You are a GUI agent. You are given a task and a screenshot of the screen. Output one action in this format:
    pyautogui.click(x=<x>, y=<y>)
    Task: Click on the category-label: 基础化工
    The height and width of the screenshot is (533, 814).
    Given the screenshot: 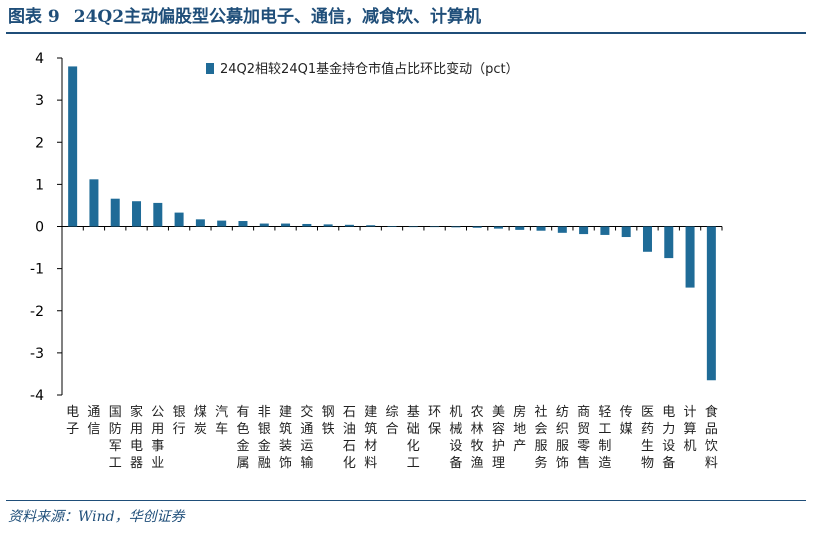 What is the action you would take?
    pyautogui.click(x=413, y=438)
    